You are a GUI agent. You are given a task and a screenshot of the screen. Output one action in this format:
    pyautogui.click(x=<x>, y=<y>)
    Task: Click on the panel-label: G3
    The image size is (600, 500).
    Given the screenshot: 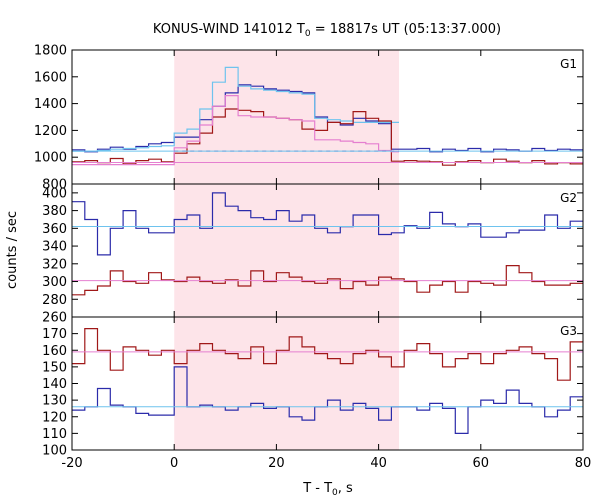 What is the action you would take?
    pyautogui.click(x=568, y=331)
    